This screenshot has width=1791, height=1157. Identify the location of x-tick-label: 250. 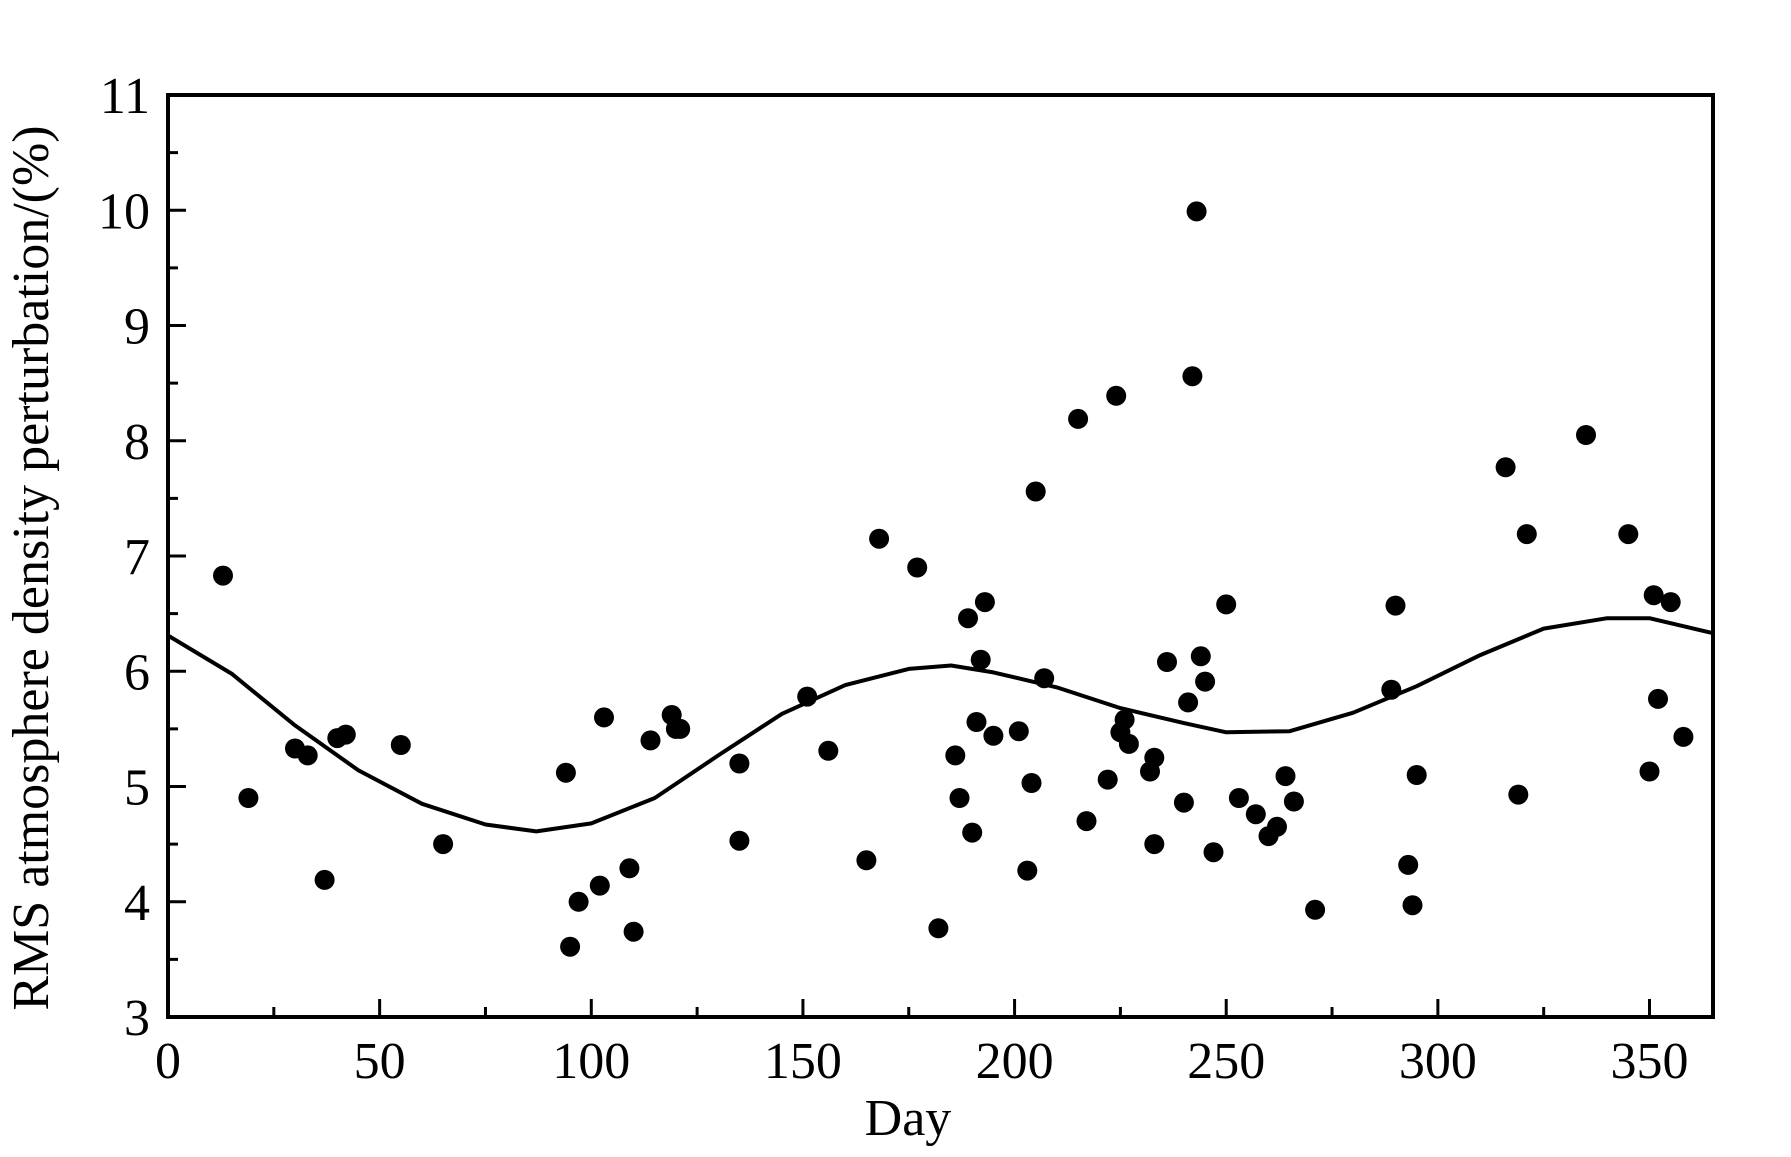
(1226, 1061).